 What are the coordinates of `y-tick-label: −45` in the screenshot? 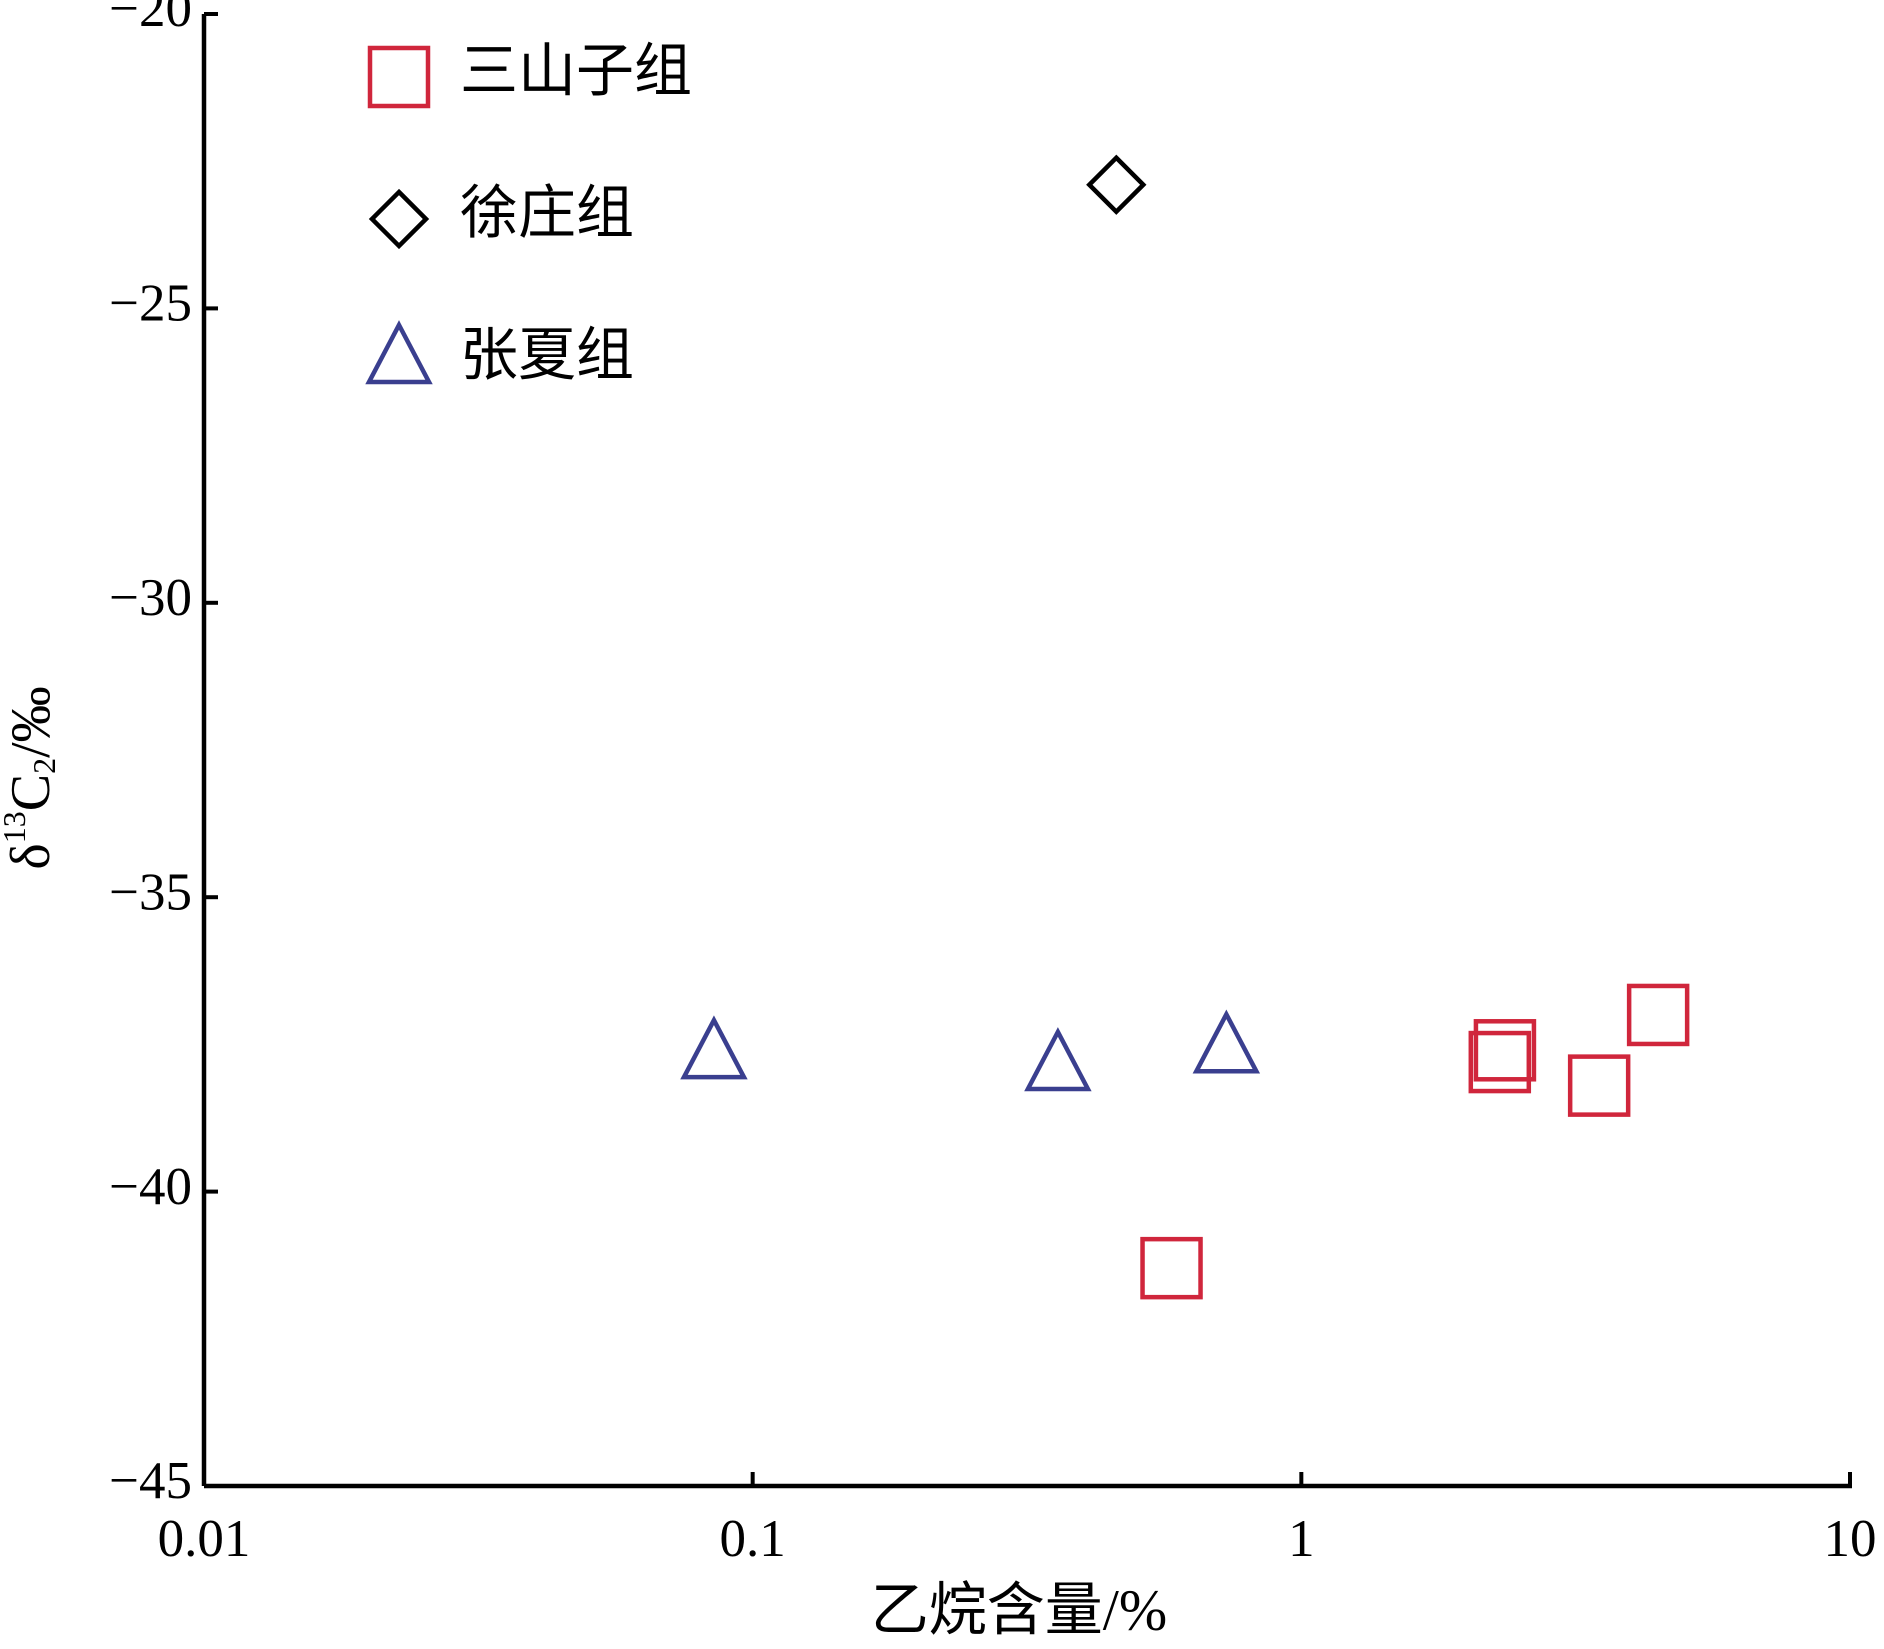 It's located at (150, 1481).